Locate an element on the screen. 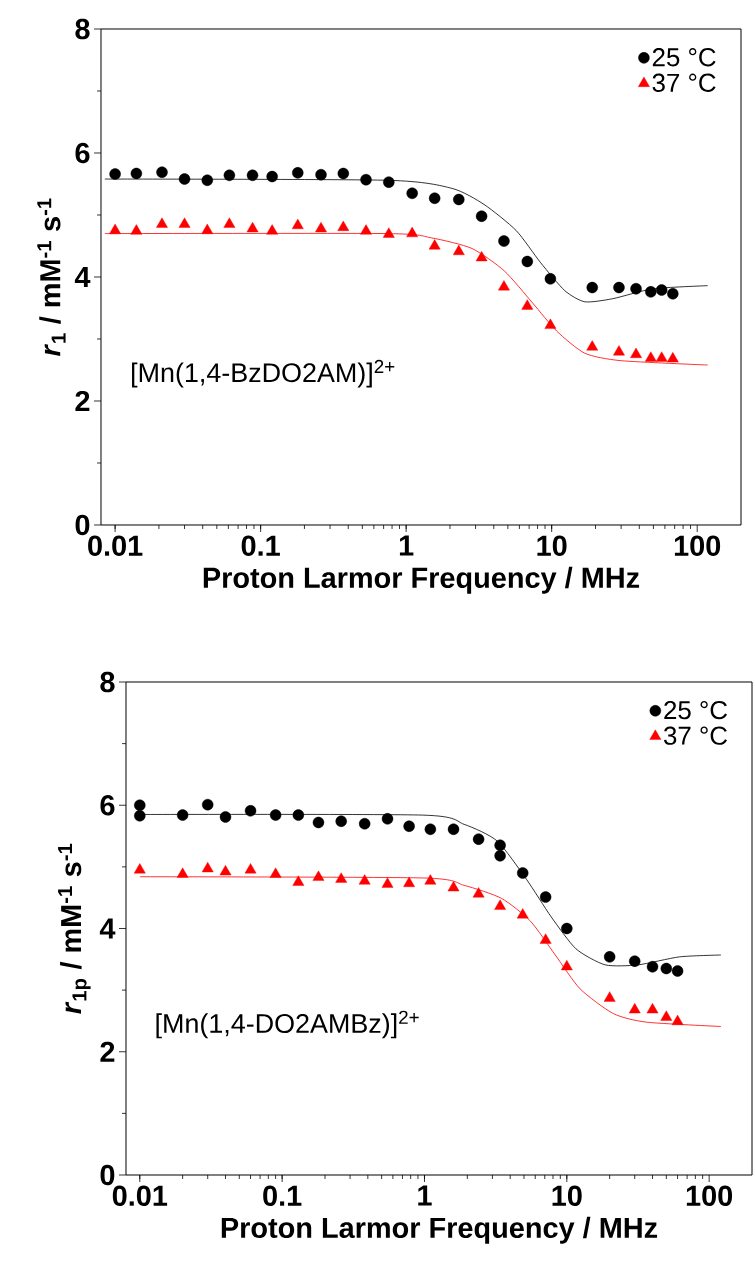 Image resolution: width=755 pixels, height=1268 pixels. annotation: [Mn(1,4-DO2AMBz)]$^{2+}$ is located at coordinates (287, 1024).